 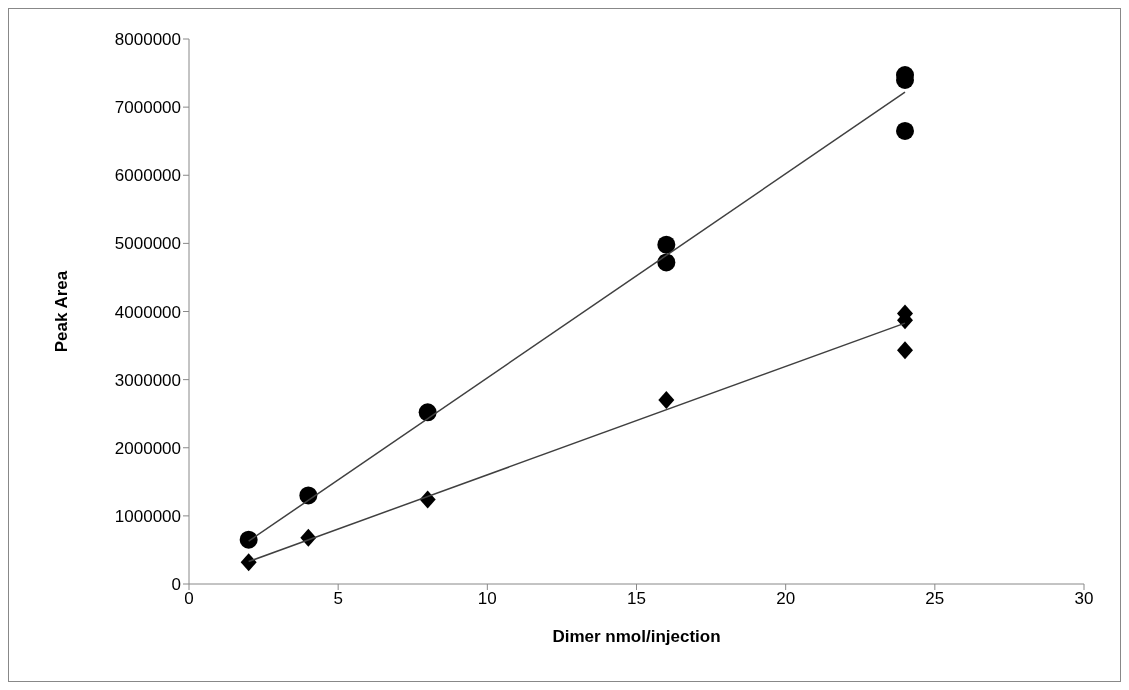 What do you see at coordinates (338, 599) in the screenshot?
I see `x-tick-label: 5` at bounding box center [338, 599].